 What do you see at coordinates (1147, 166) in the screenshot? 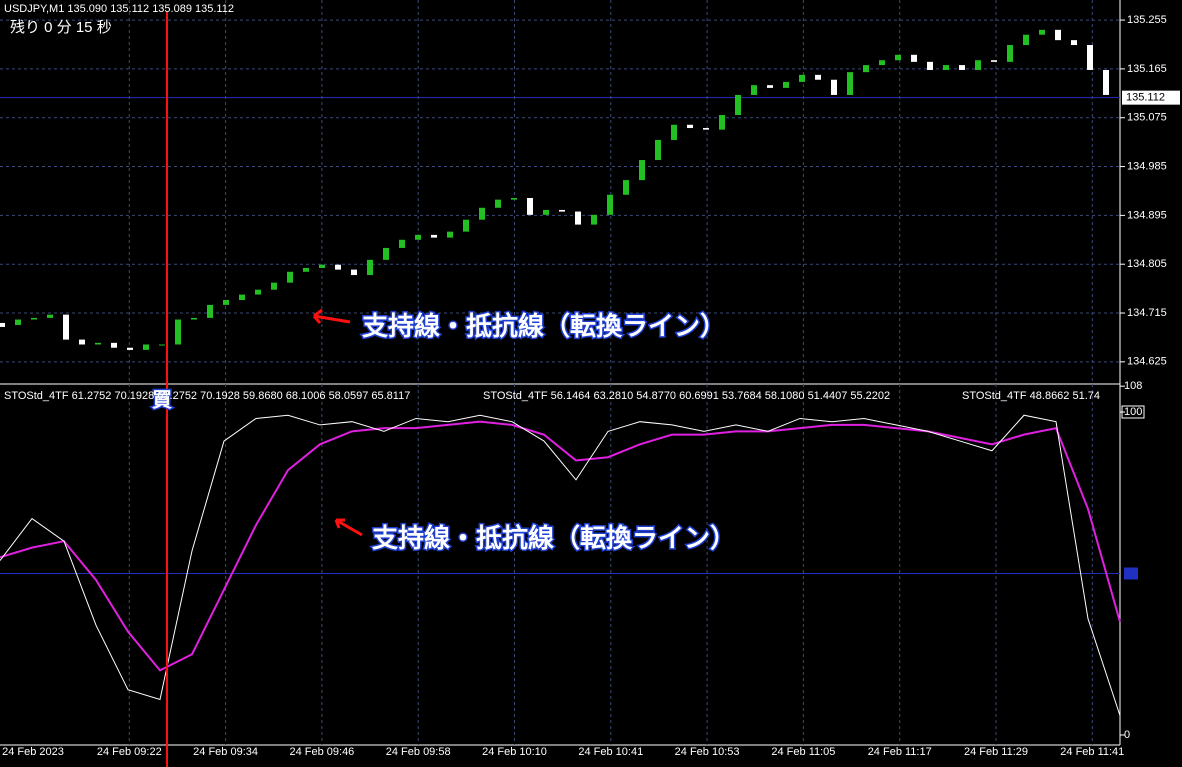
I see `y-tick-label: 134.985` at bounding box center [1147, 166].